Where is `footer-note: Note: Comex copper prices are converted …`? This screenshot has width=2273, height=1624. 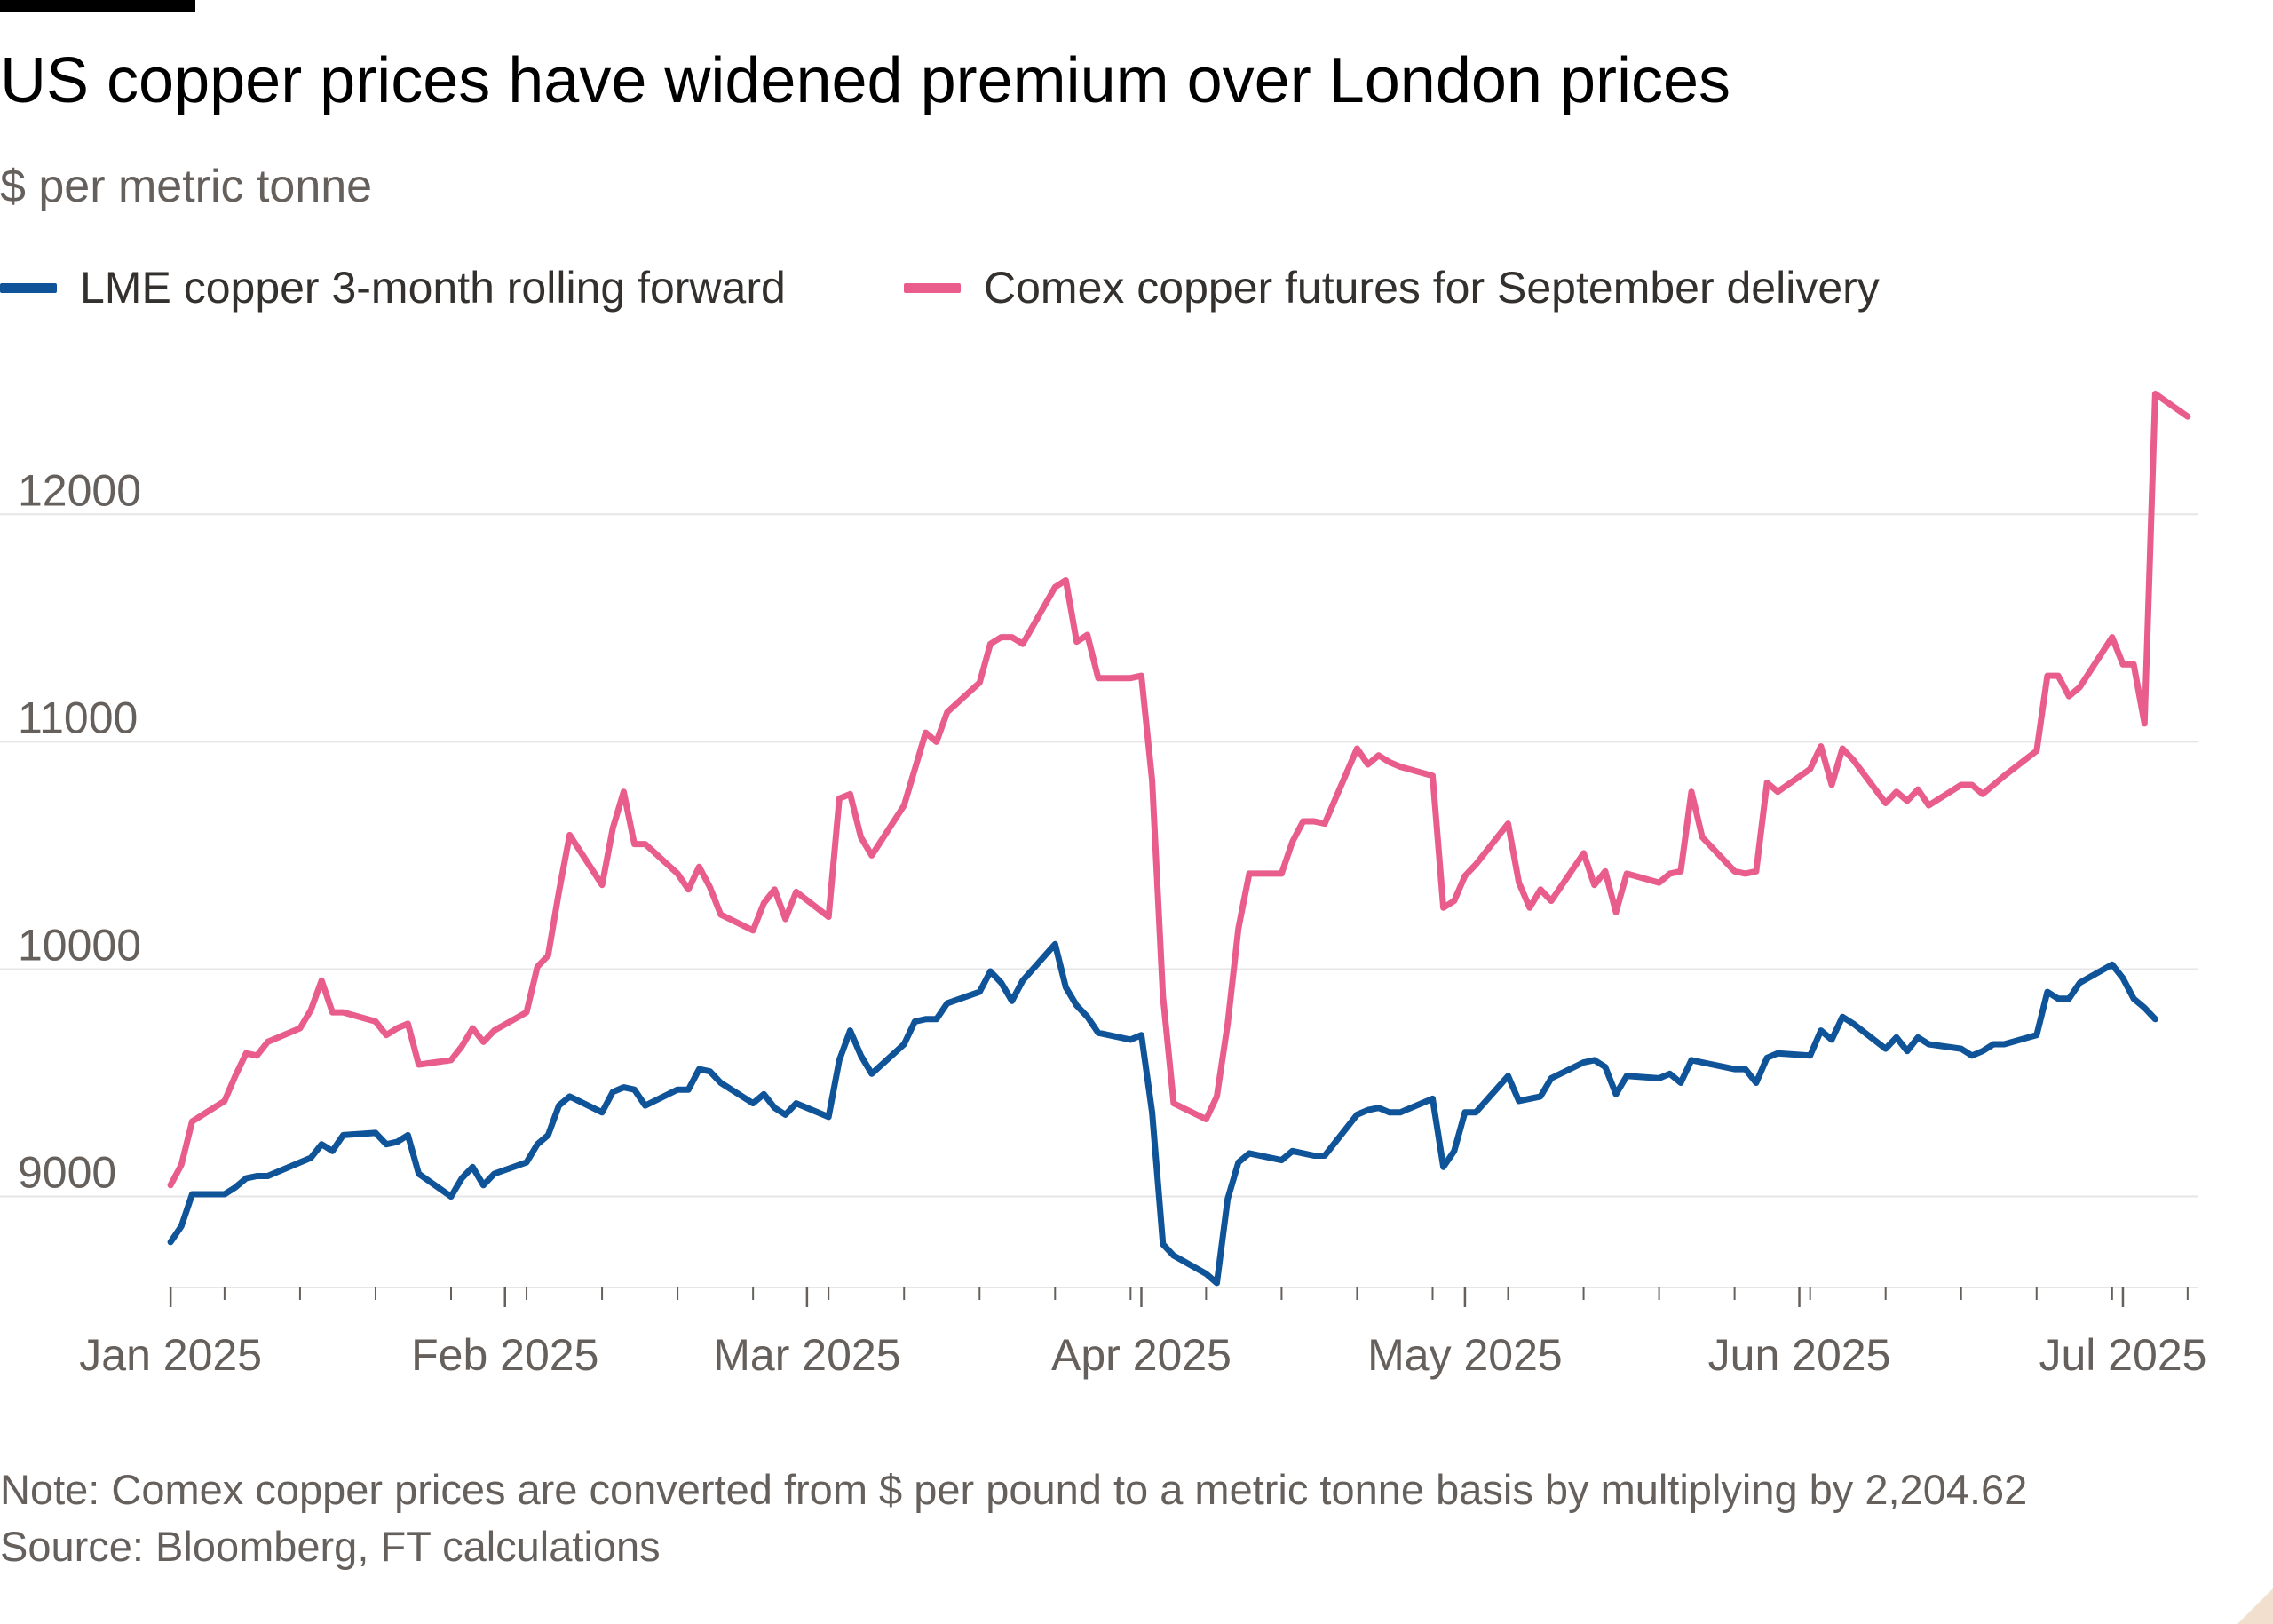
footer-note: Note: Comex copper prices are converted … is located at coordinates (1014, 1489).